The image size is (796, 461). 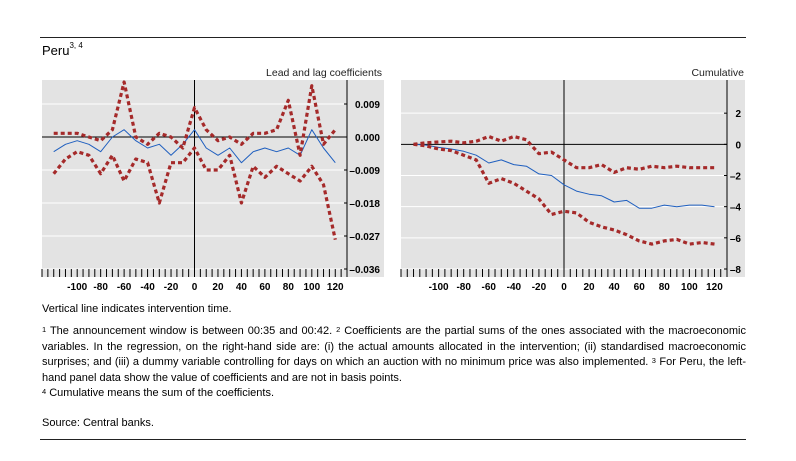 I want to click on left-x-tick-label: 120, so click(x=335, y=287).